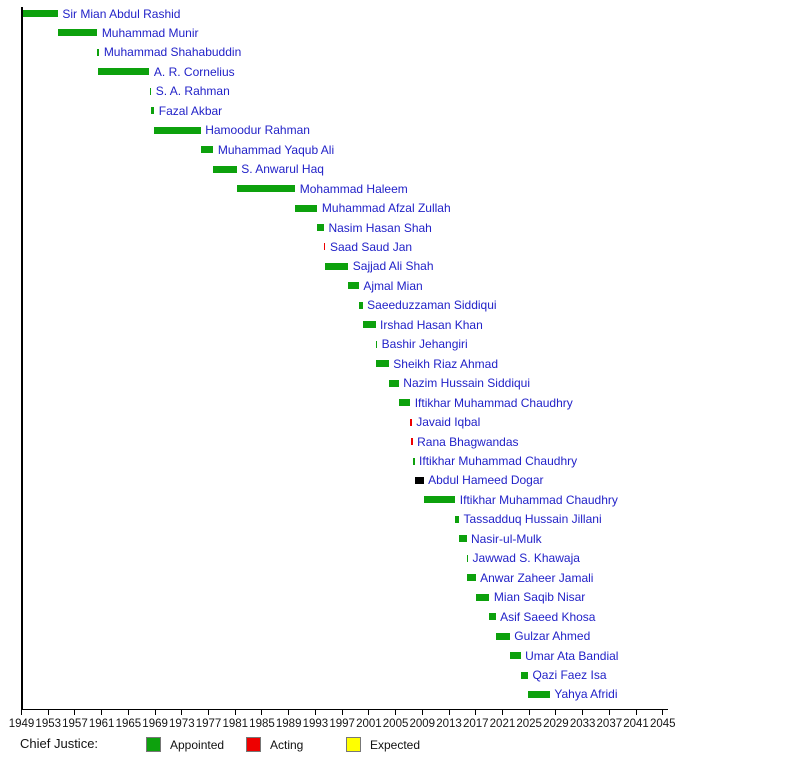  What do you see at coordinates (468, 441) in the screenshot?
I see `justice-name-link: Rana Bhagwandas` at bounding box center [468, 441].